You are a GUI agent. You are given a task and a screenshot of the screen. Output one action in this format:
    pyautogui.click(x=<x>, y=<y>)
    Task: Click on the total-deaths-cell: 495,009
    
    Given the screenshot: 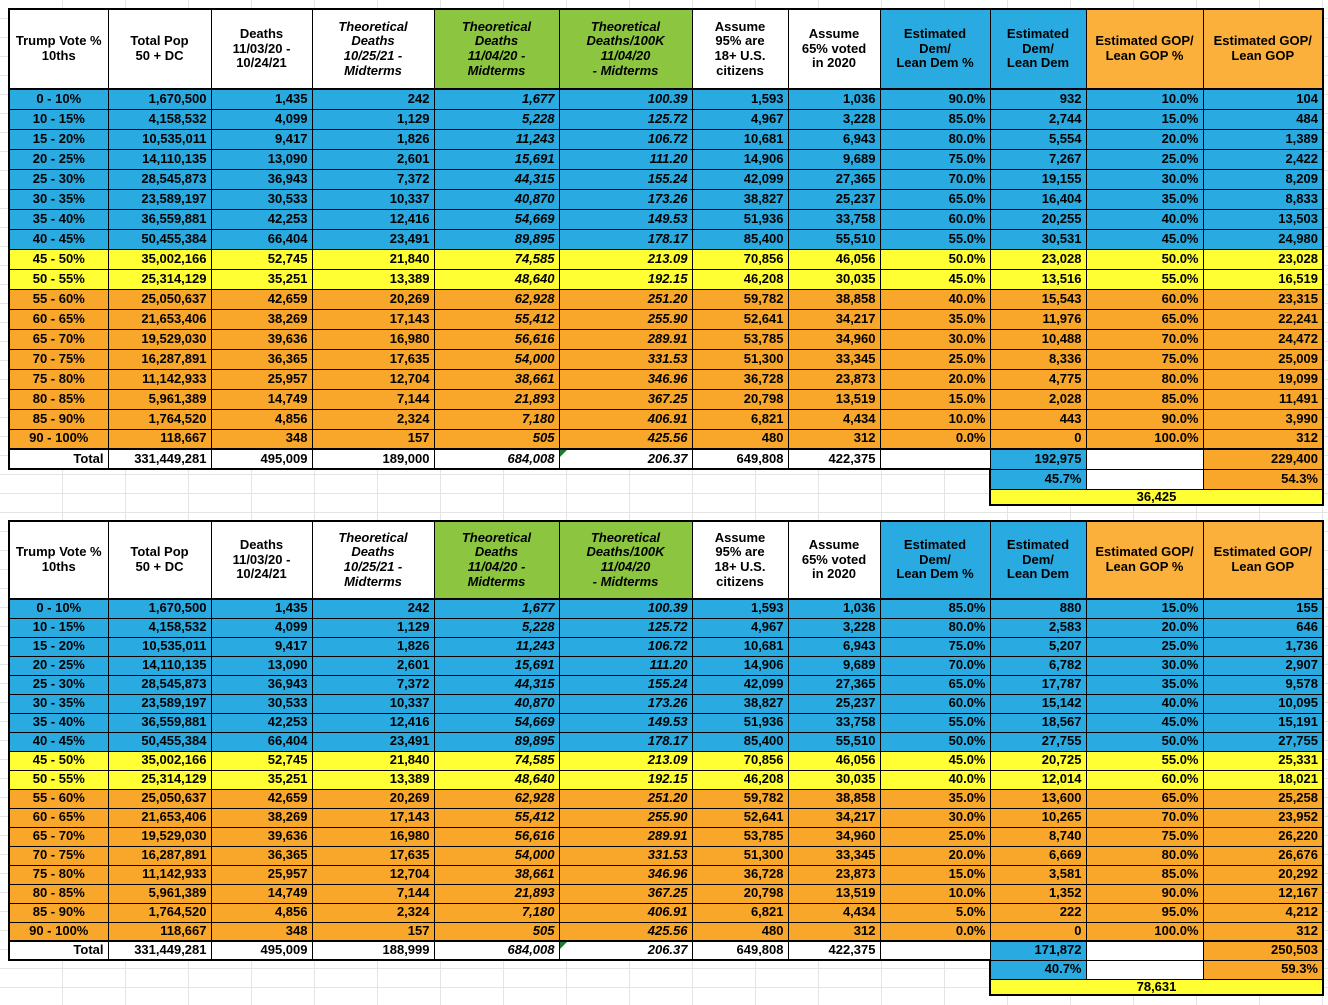 What is the action you would take?
    pyautogui.click(x=261, y=459)
    